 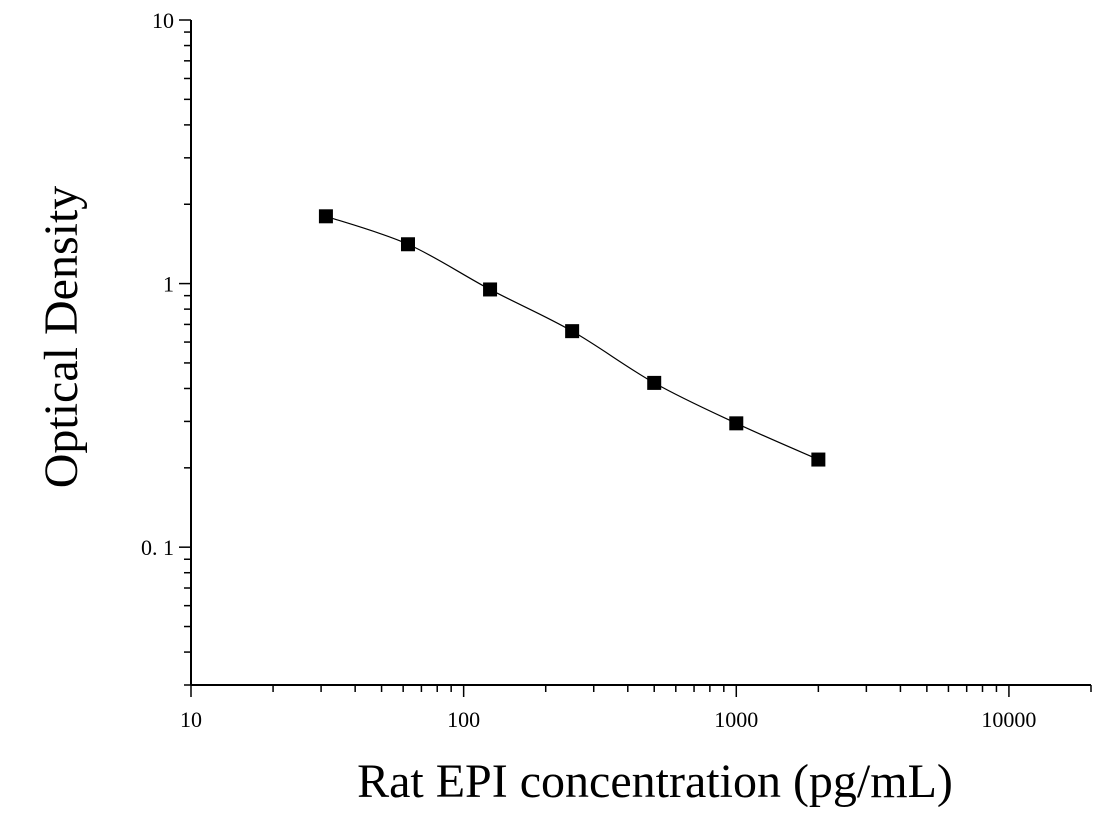 I want to click on data-points, so click(x=572, y=338).